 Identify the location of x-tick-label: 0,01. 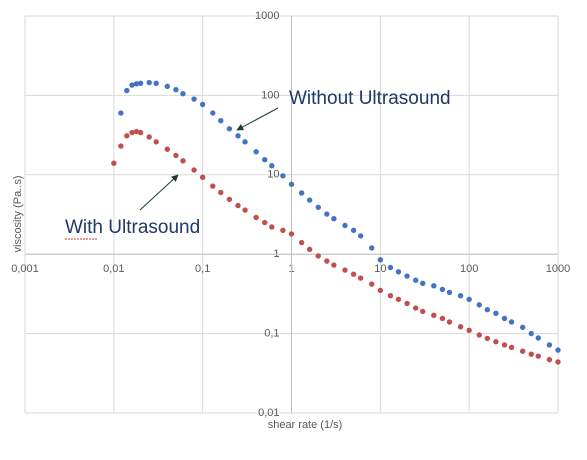
(113, 269).